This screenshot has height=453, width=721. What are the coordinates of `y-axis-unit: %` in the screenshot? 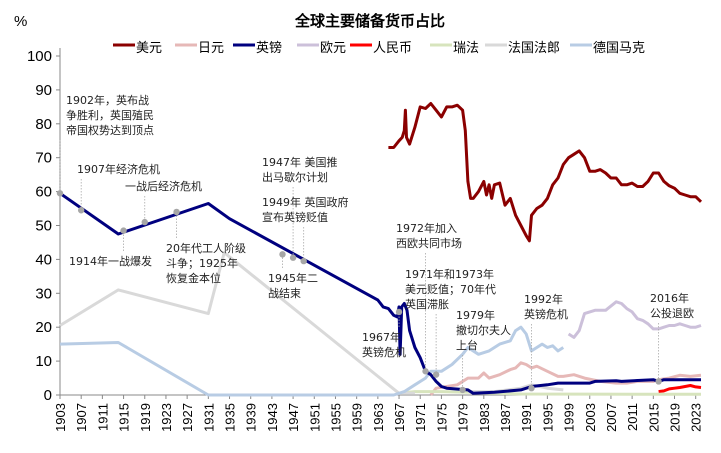 It's located at (20, 21).